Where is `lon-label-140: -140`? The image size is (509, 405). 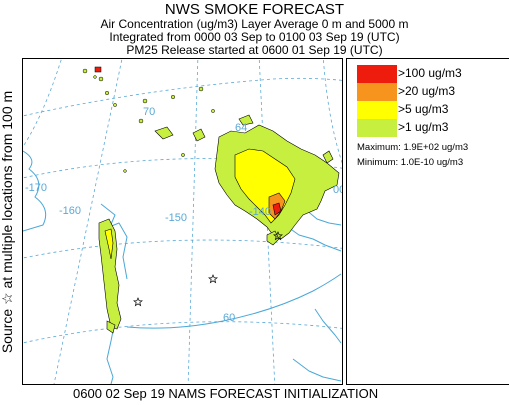
lon-label-140: -140 is located at coordinates (260, 212).